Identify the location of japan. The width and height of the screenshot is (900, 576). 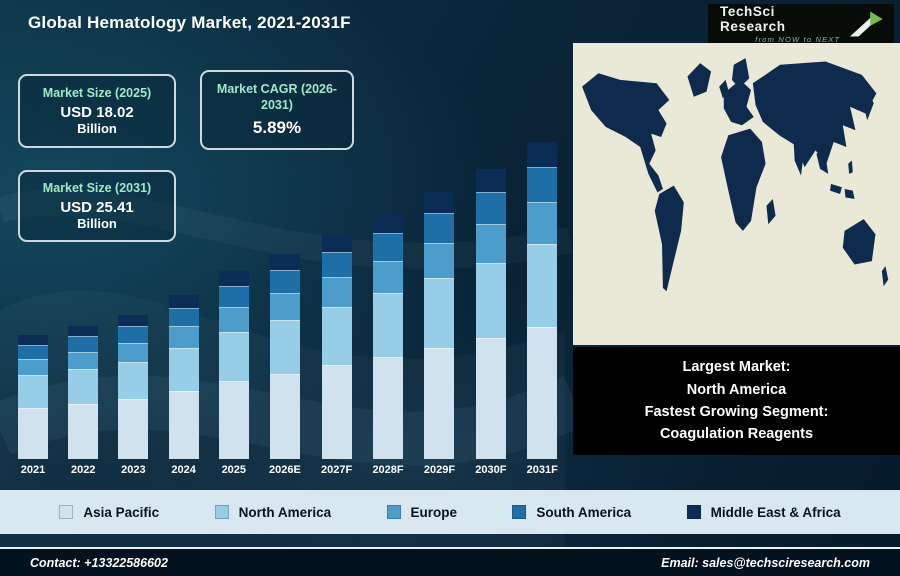
(868, 108).